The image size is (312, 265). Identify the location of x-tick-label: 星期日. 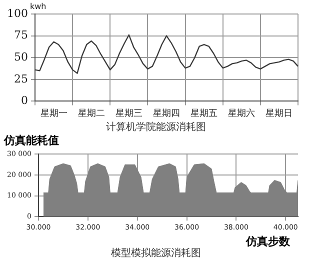
(279, 113).